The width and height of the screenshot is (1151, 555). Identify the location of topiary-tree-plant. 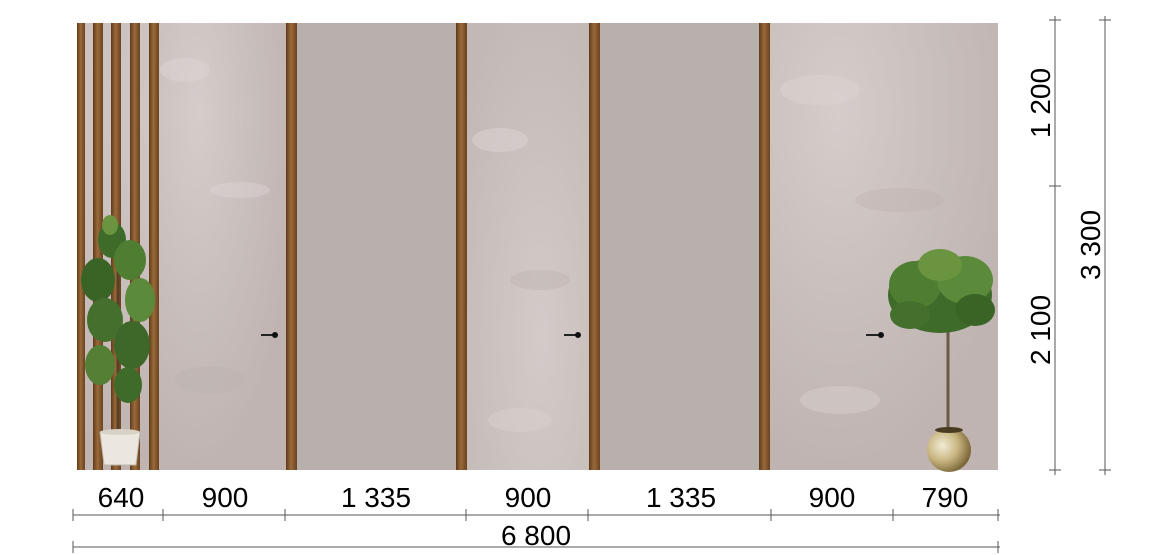
(941, 360).